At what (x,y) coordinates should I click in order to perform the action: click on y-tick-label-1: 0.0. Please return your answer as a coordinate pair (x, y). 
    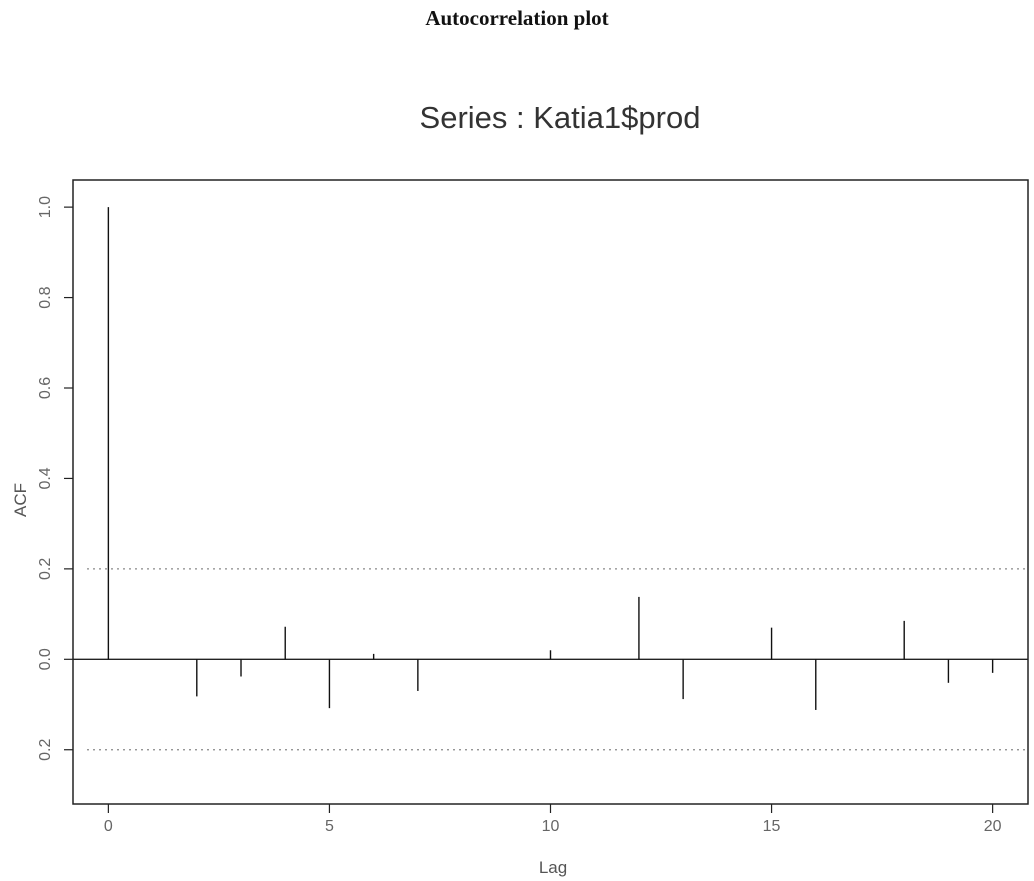
    Looking at the image, I should click on (45, 659).